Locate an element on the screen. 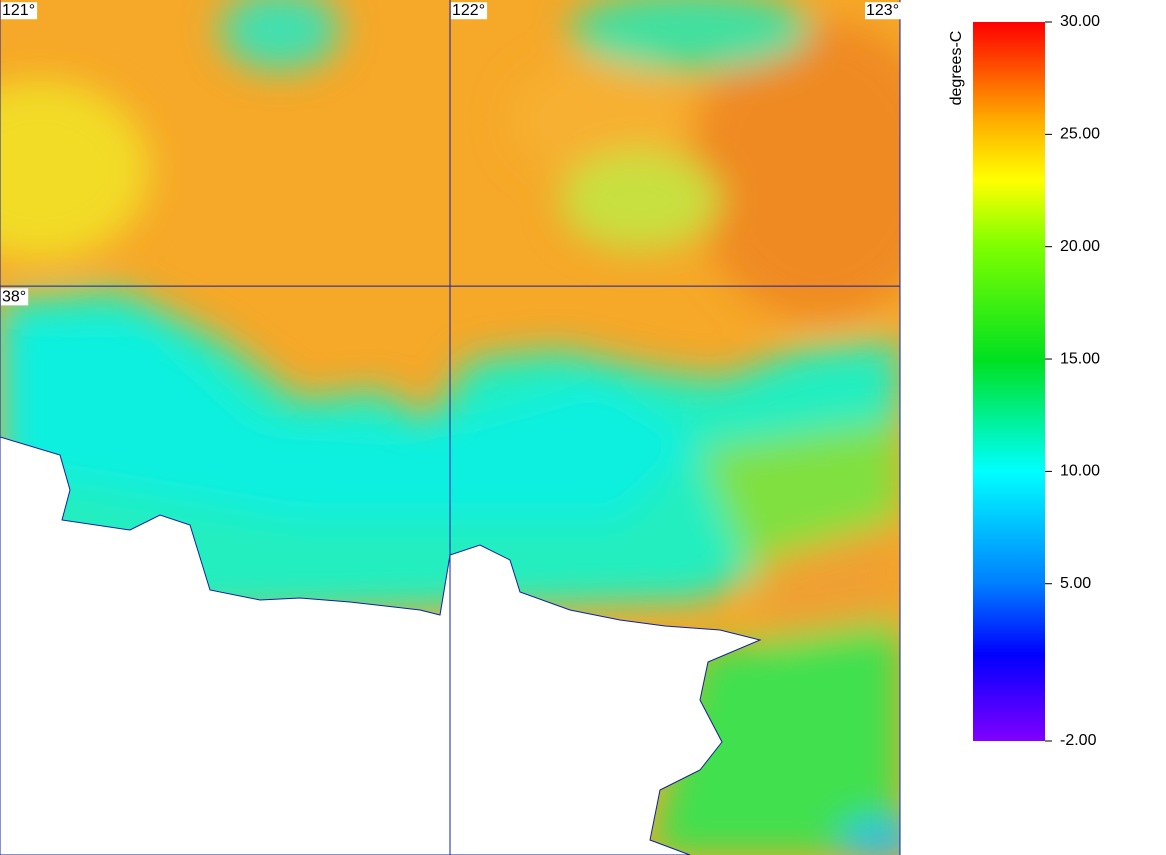 Image resolution: width=1166 pixels, height=855 pixels. colorbar-label: degrees-C is located at coordinates (956, 68).